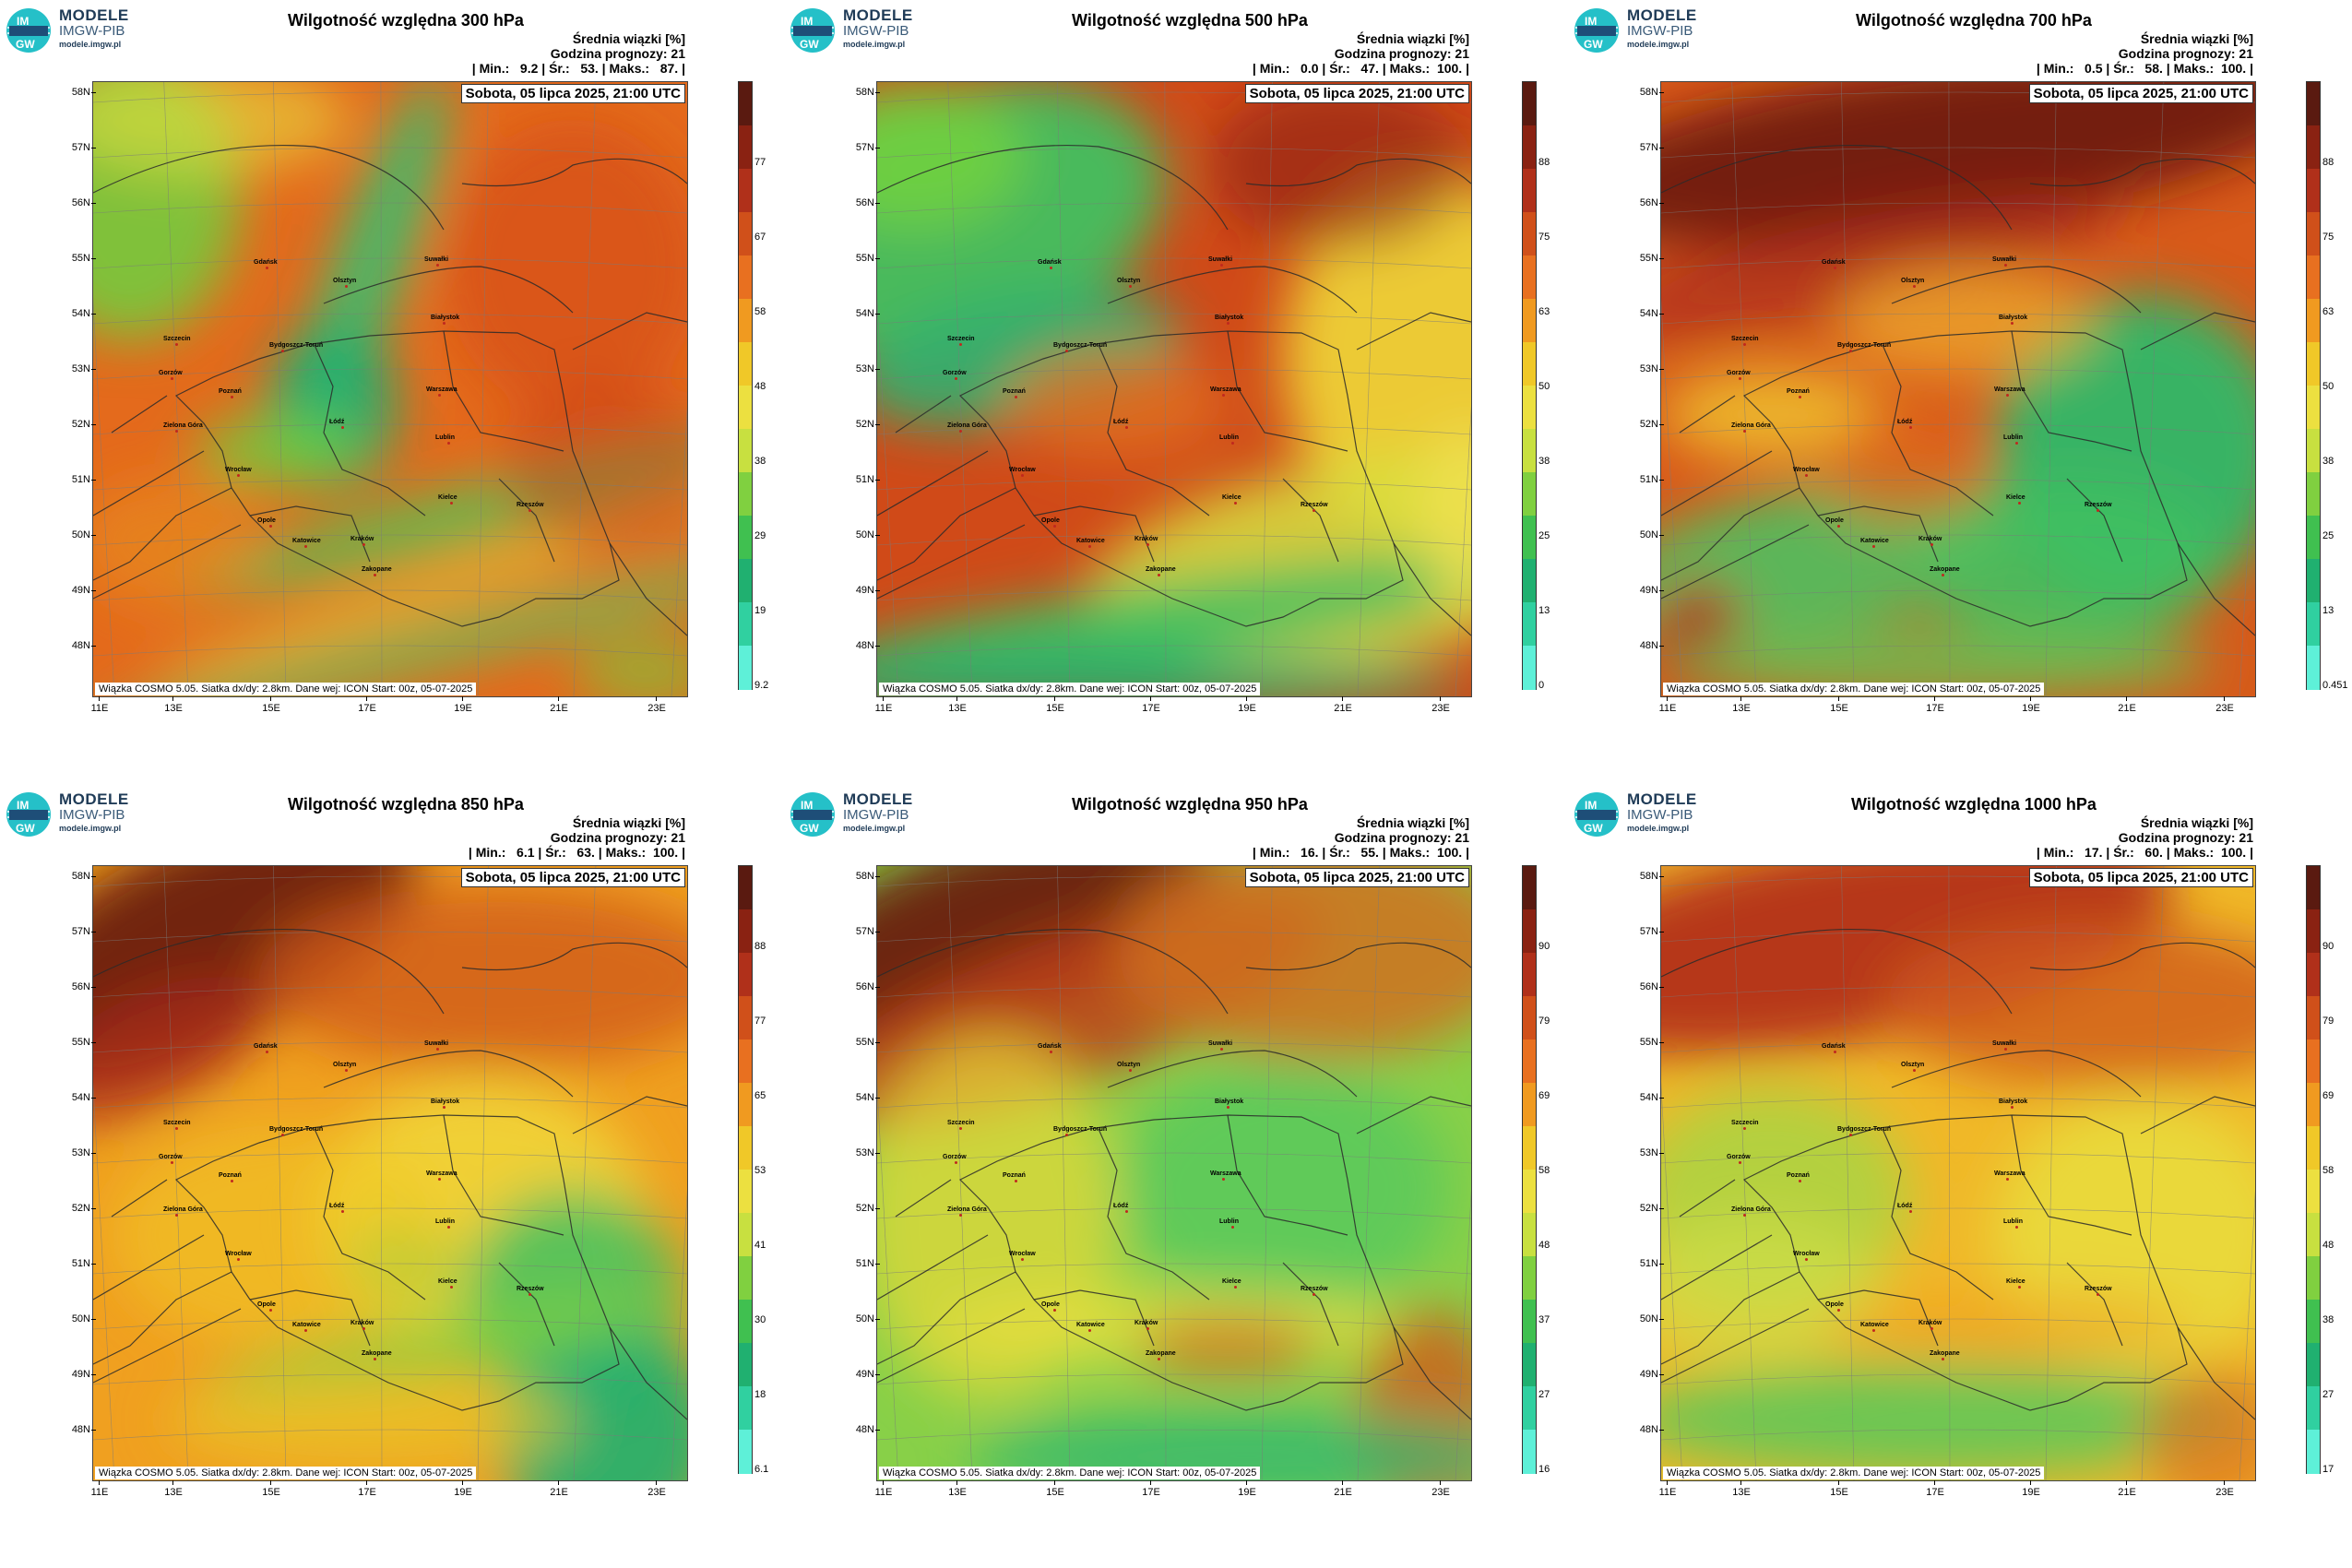 The image size is (2352, 1568). I want to click on latitude-label: 54N, so click(77, 313).